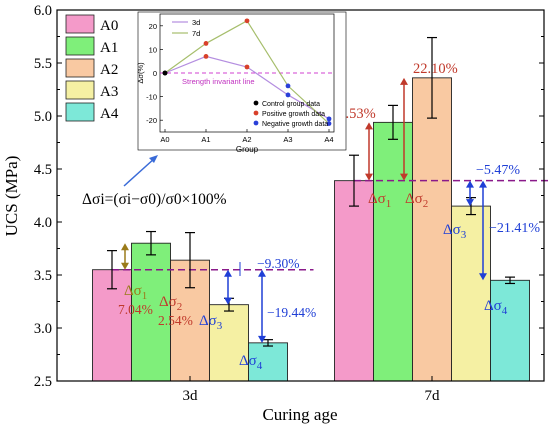  What do you see at coordinates (170, 303) in the screenshot?
I see `delta-label-3d-2: Δσ2` at bounding box center [170, 303].